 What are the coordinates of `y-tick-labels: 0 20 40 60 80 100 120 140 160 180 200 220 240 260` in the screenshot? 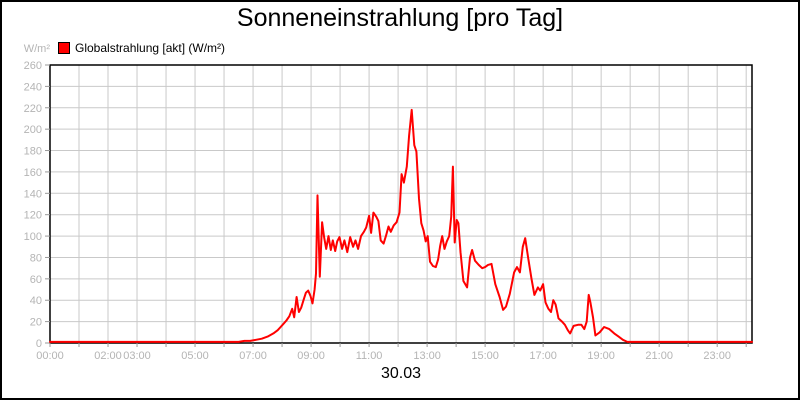 It's located at (33, 205).